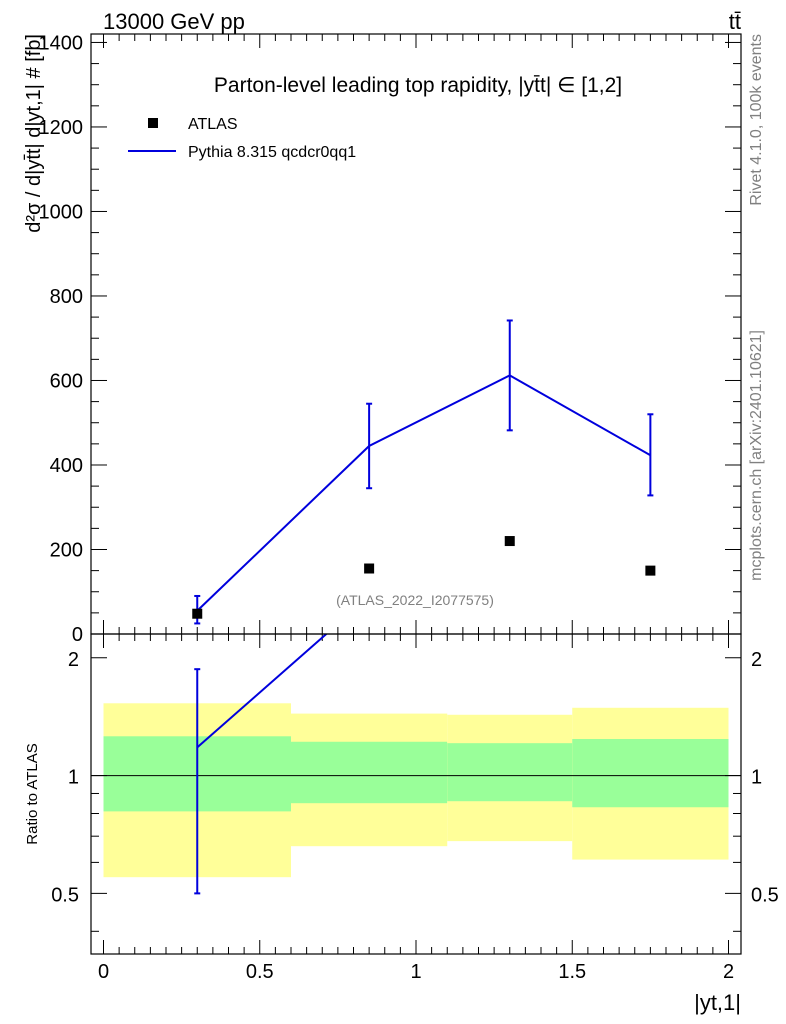 Image resolution: width=786 pixels, height=1024 pixels. I want to click on ratio-y-tick-label: 0.5, so click(65, 895).